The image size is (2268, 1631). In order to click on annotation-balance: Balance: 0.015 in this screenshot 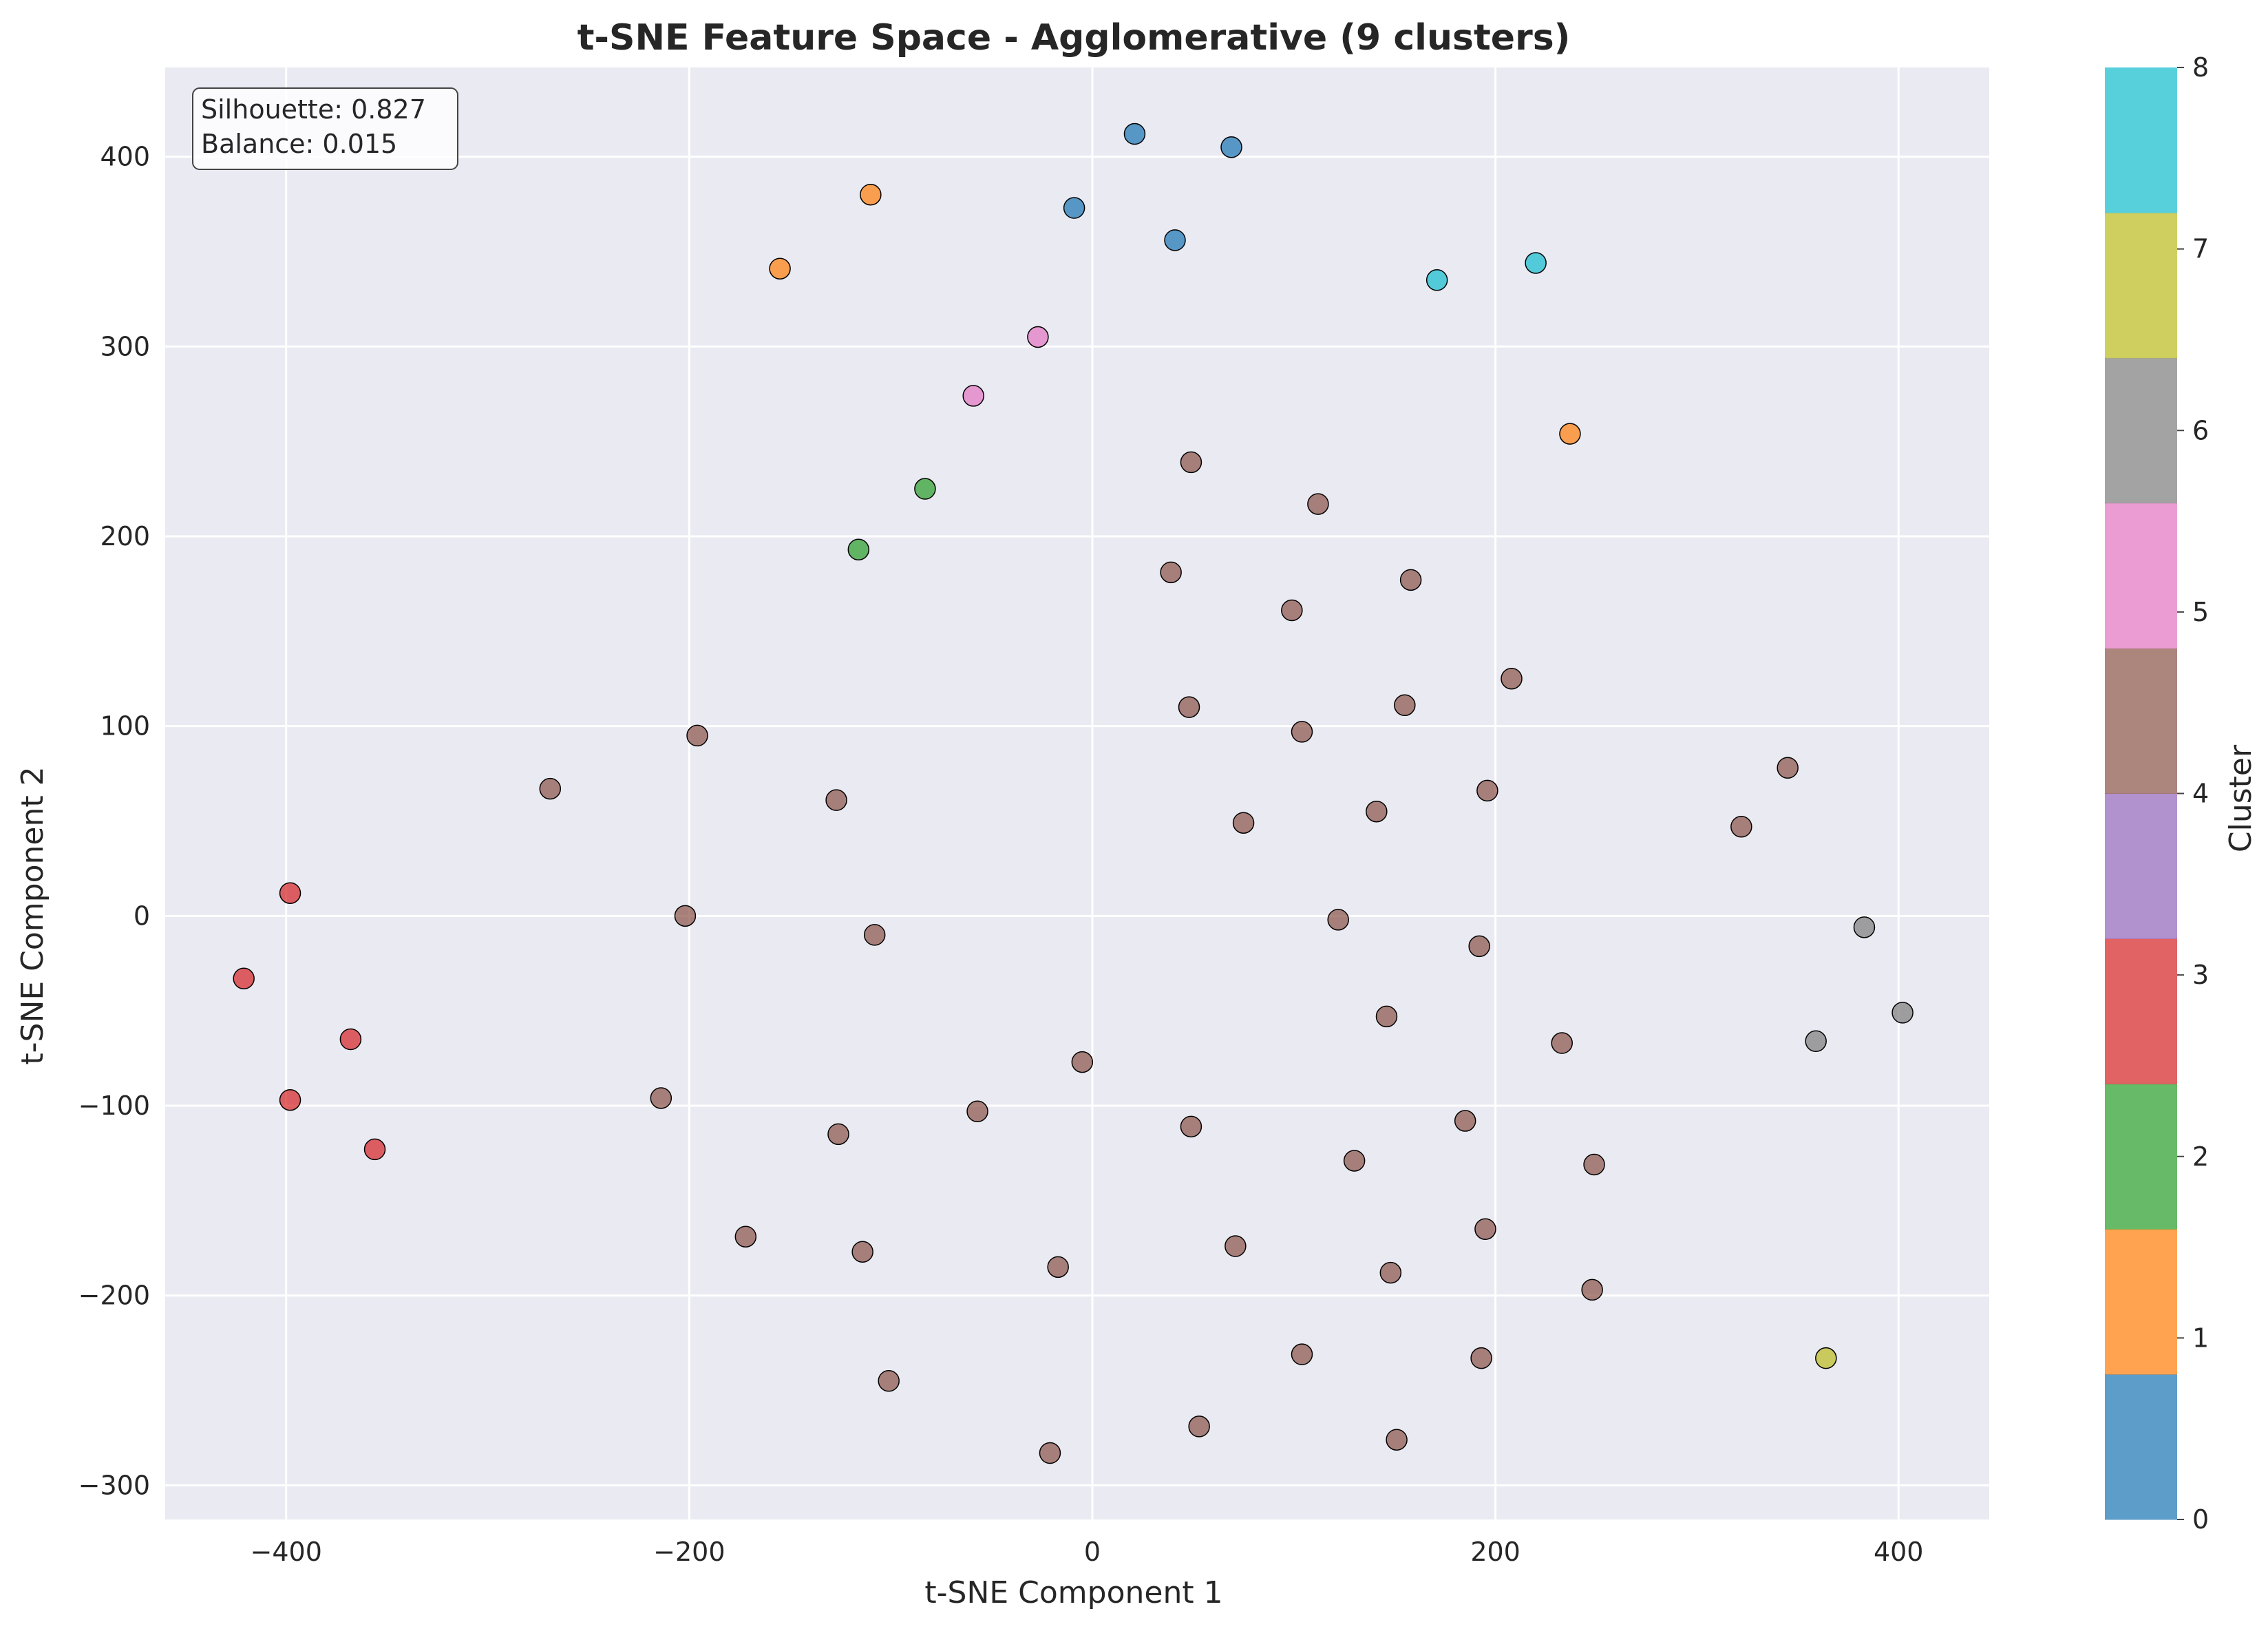, I will do `click(299, 144)`.